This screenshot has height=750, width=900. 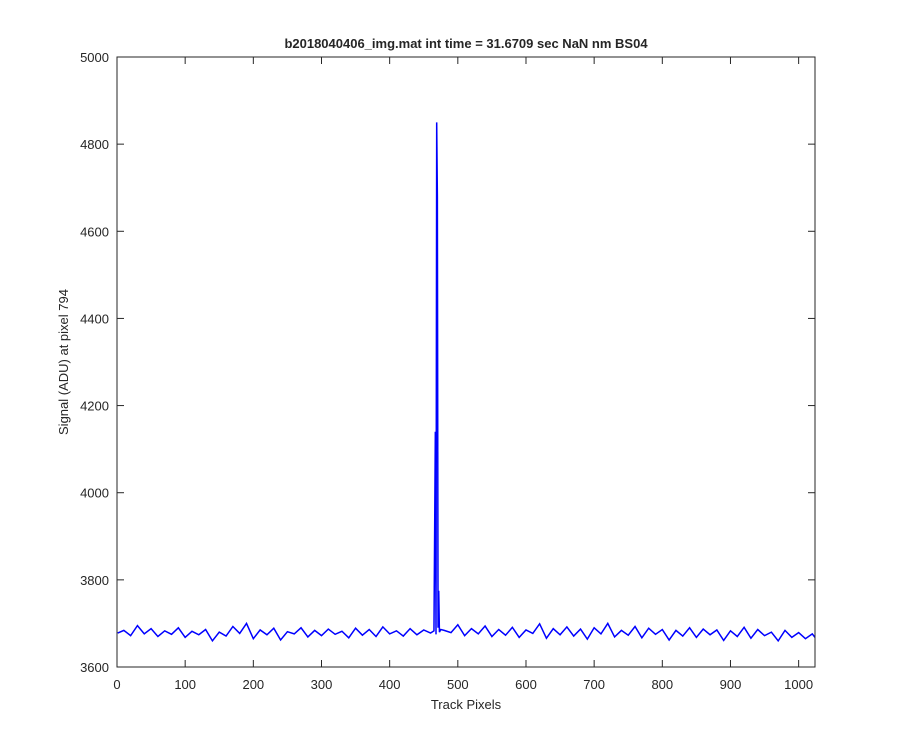 I want to click on x-tick-label: 100, so click(x=185, y=684).